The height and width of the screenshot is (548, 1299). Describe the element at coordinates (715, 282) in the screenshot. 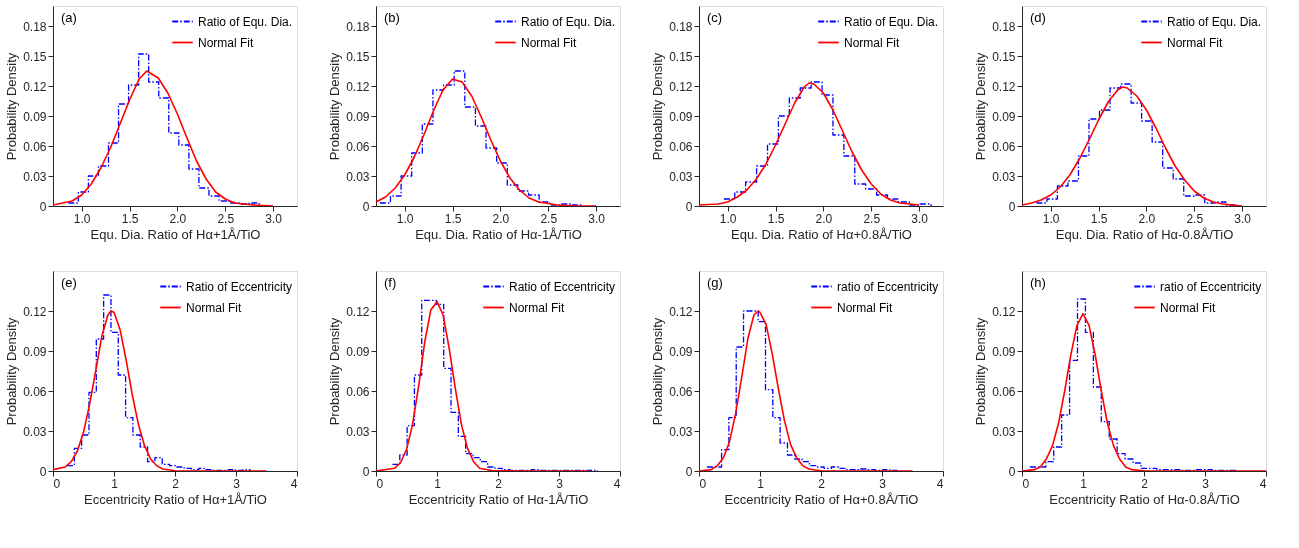

I see `annotation: (g)` at that location.